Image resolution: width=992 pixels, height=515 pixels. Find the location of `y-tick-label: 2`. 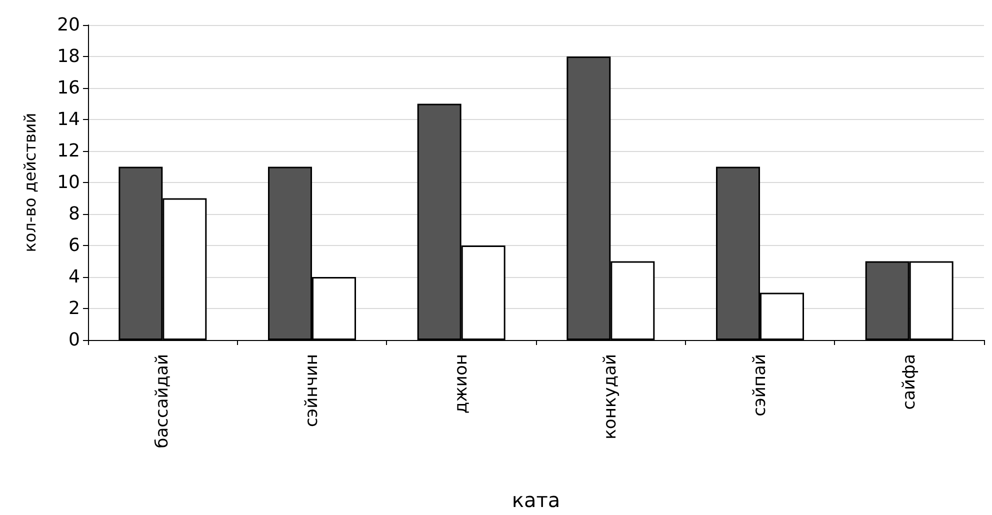

y-tick-label: 2 is located at coordinates (74, 308).